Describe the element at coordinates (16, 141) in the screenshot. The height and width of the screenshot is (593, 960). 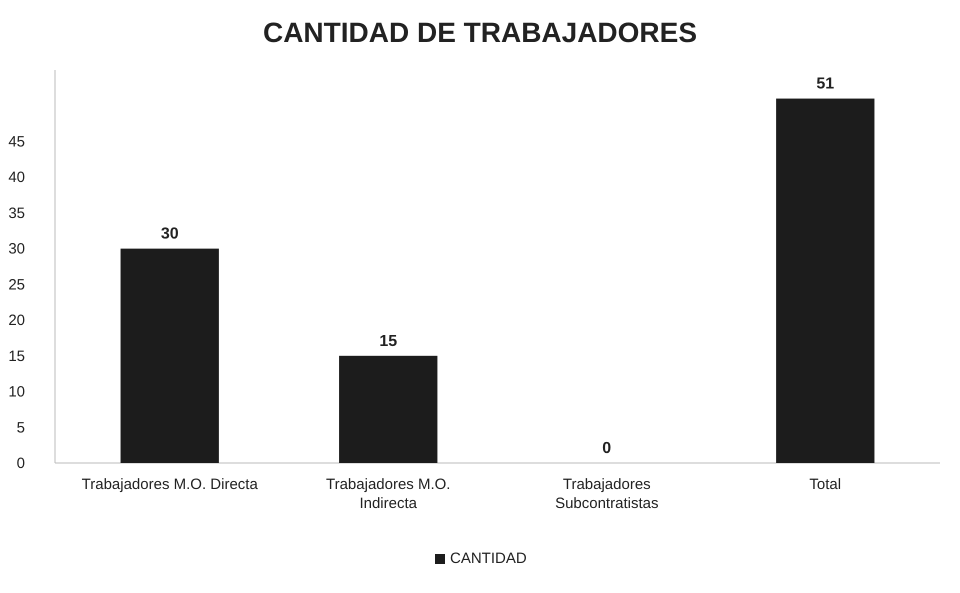
I see `y-tick-label: 45` at that location.